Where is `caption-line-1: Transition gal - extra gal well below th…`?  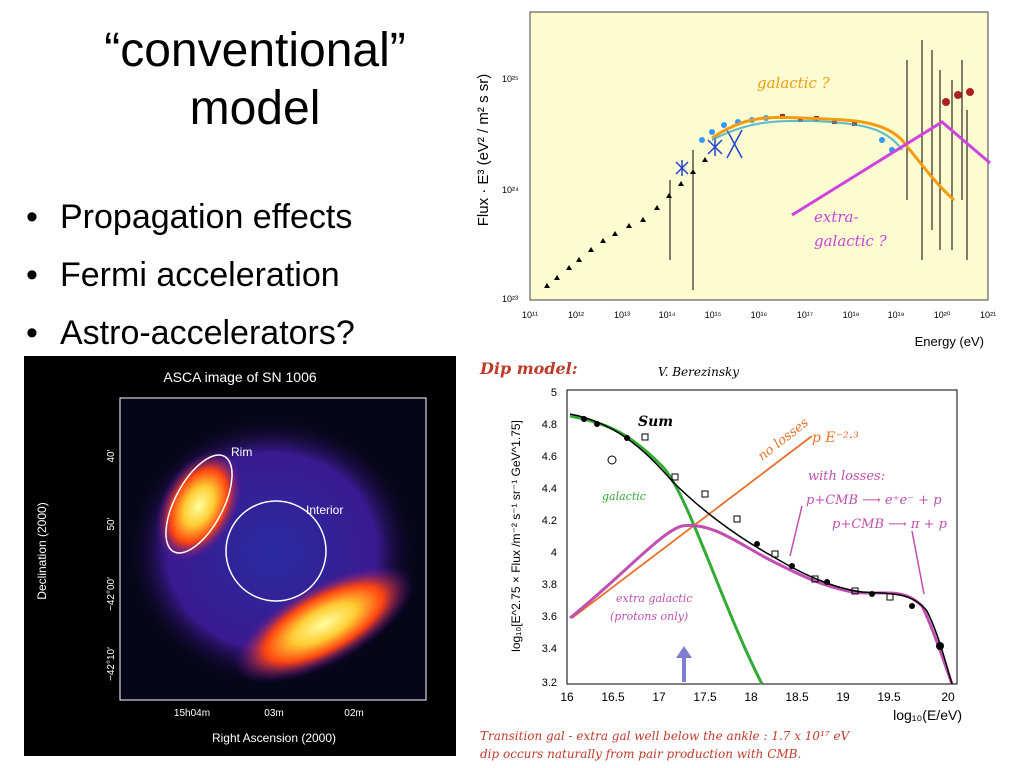 caption-line-1: Transition gal - extra gal well below th… is located at coordinates (665, 736).